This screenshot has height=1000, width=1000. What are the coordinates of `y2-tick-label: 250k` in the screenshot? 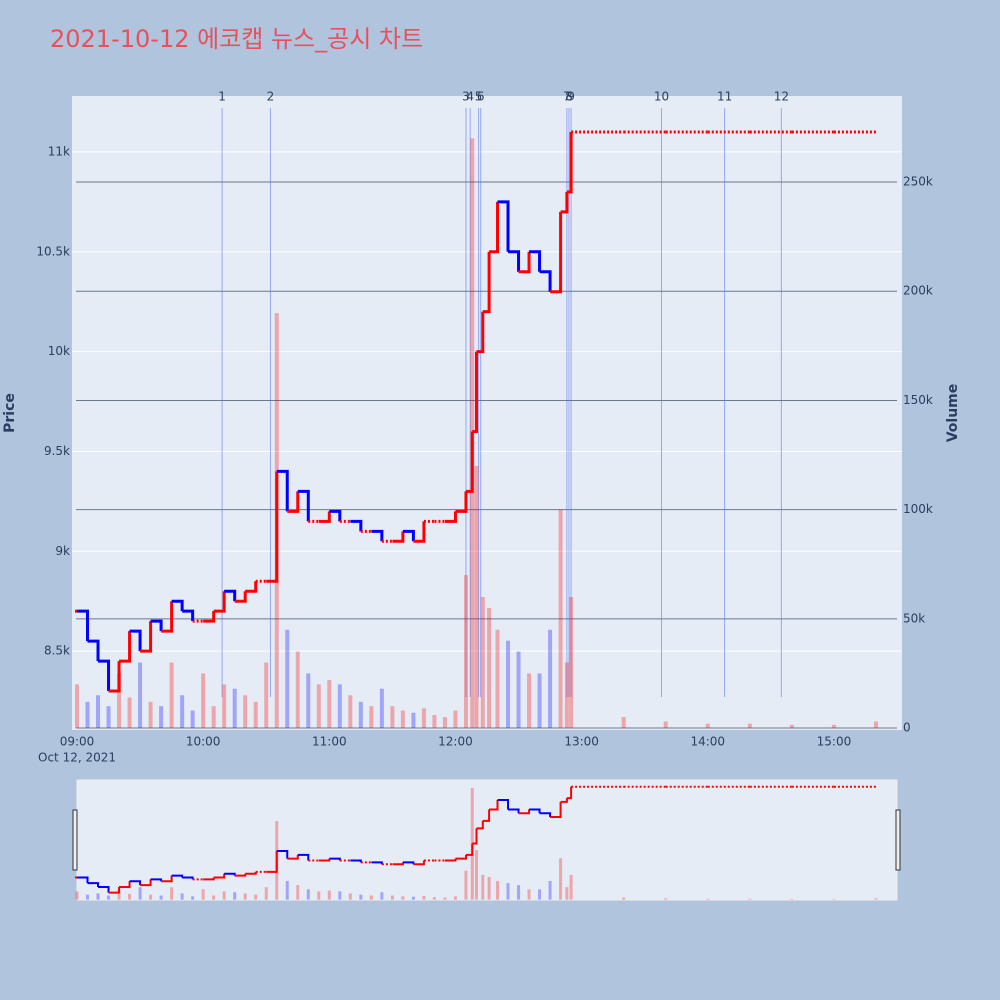 It's located at (918, 182).